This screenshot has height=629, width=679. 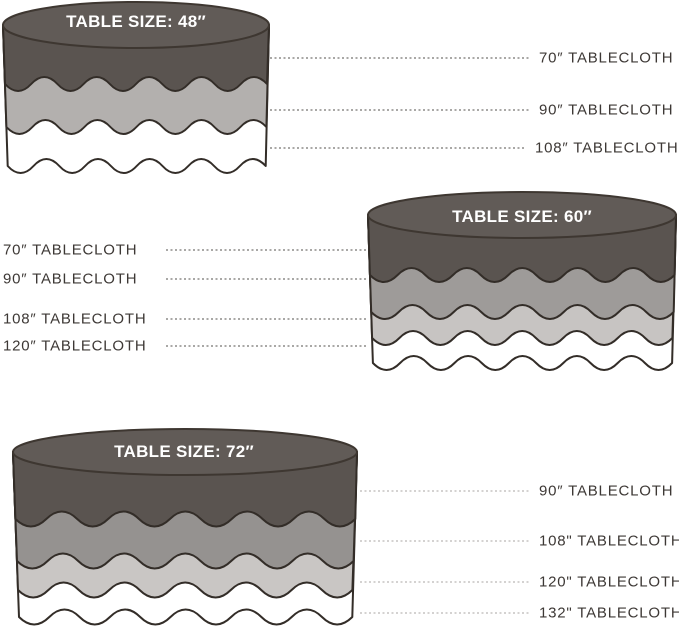 I want to click on label-row-60-108: 108″ TABLECLOTH, so click(x=185, y=319).